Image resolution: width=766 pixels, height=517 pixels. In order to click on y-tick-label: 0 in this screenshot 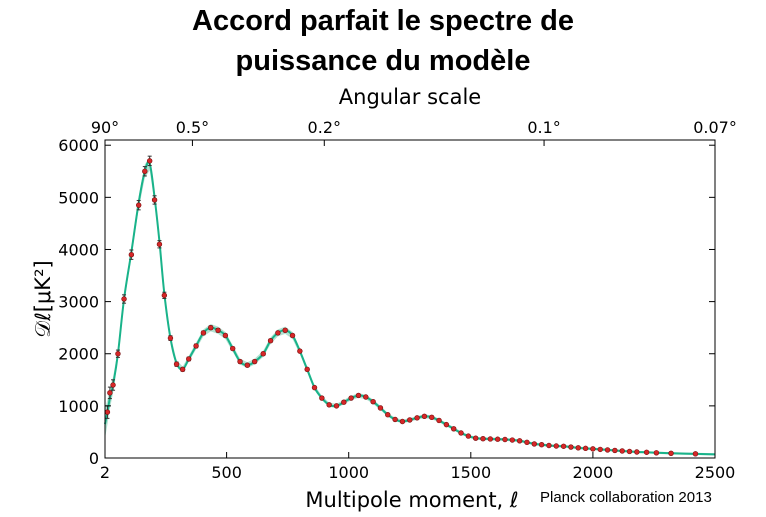, I will do `click(94, 458)`.